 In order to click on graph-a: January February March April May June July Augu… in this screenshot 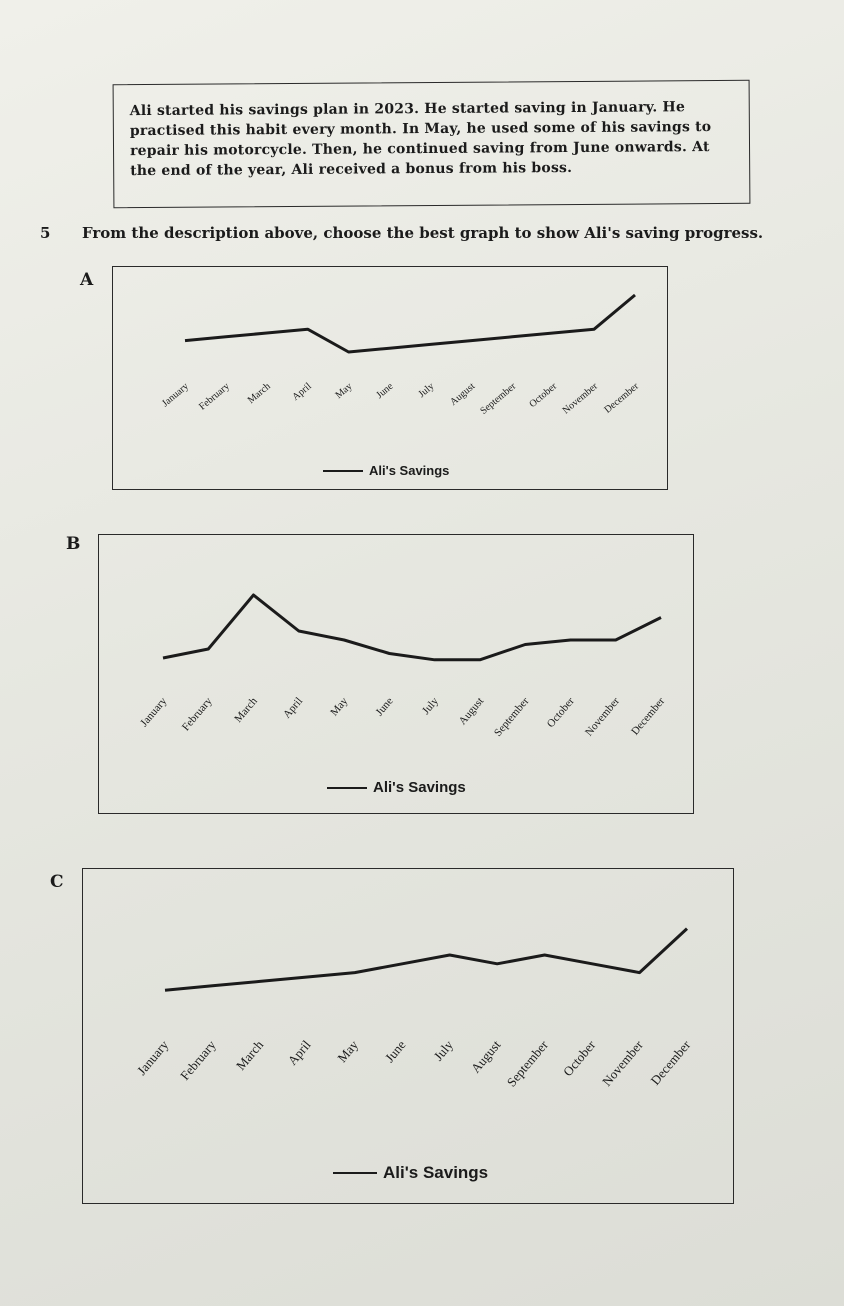, I will do `click(390, 378)`.